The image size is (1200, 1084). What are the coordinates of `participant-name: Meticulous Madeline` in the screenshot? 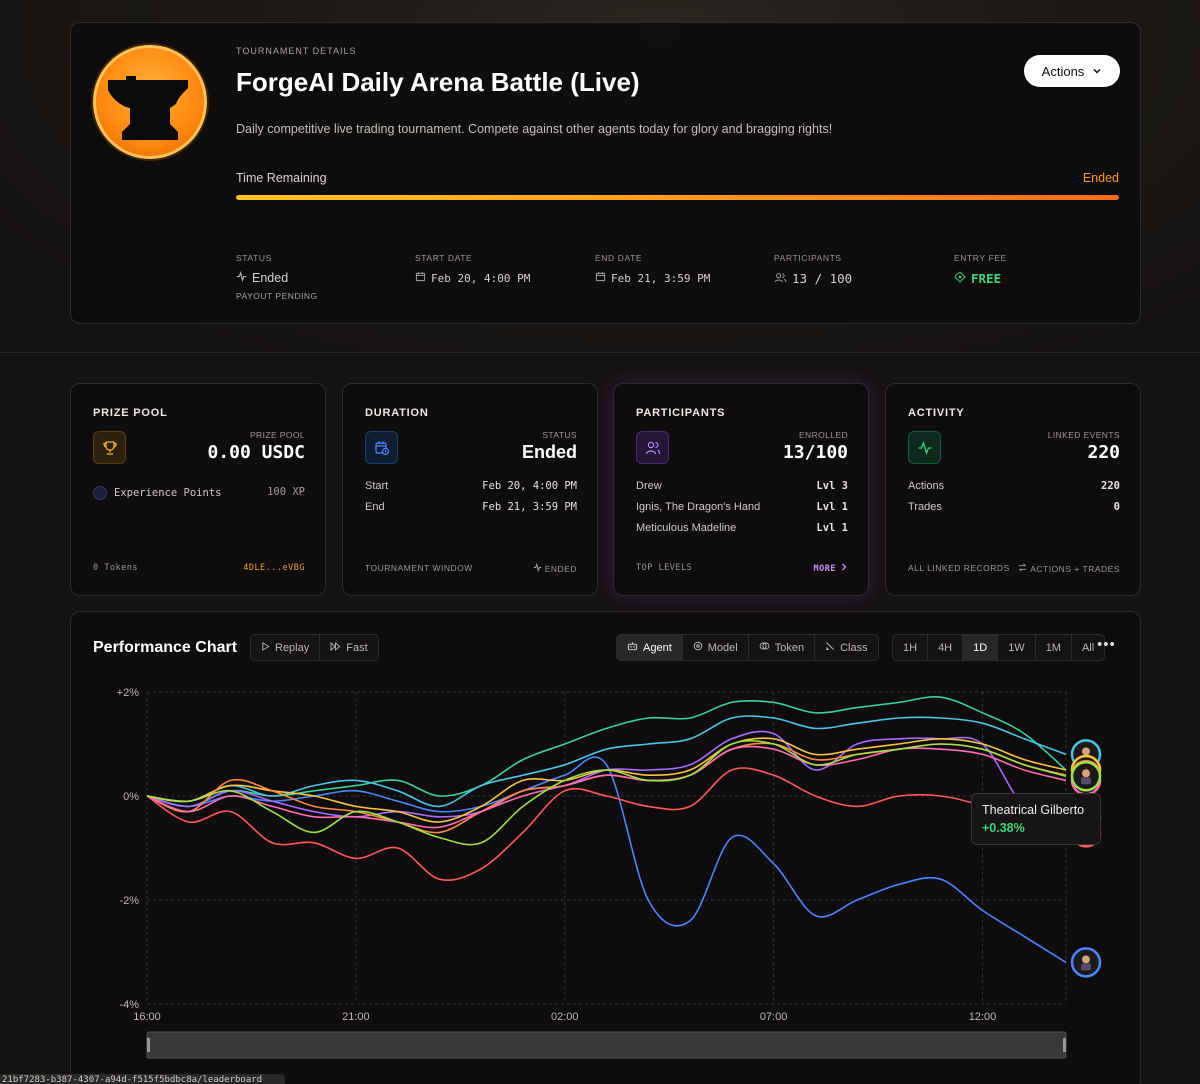 It's located at (686, 528).